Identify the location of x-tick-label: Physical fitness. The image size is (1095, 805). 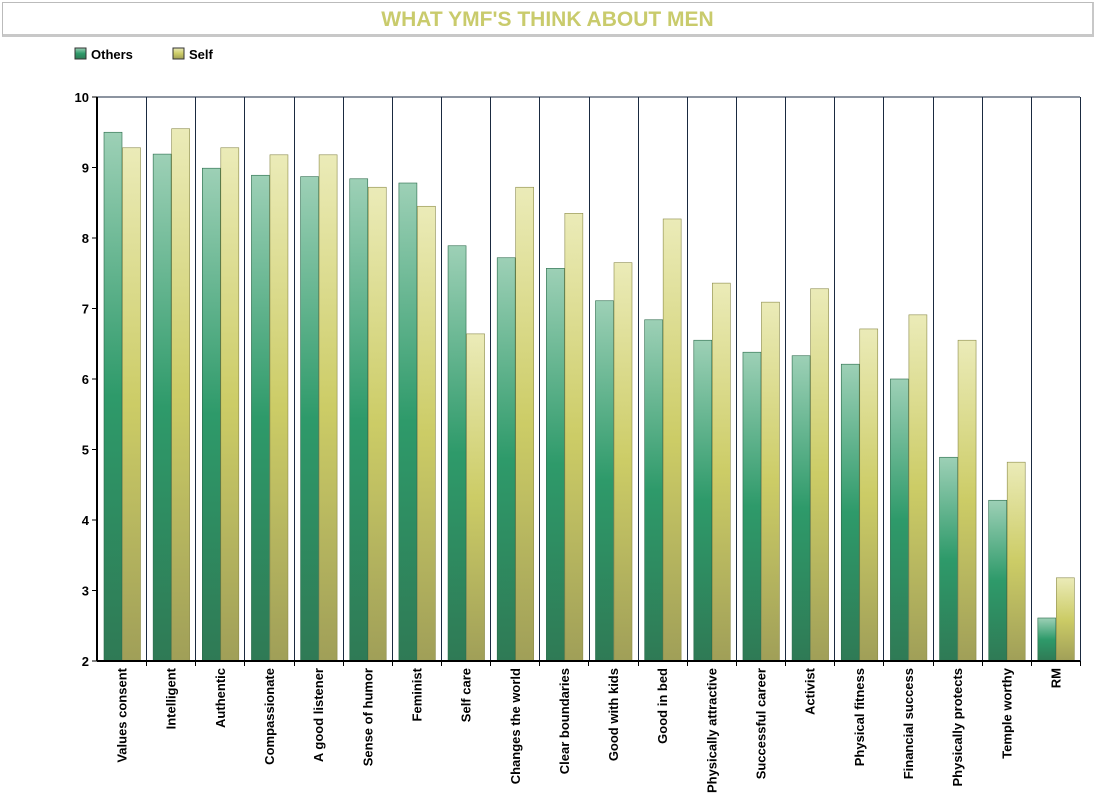
(859, 717).